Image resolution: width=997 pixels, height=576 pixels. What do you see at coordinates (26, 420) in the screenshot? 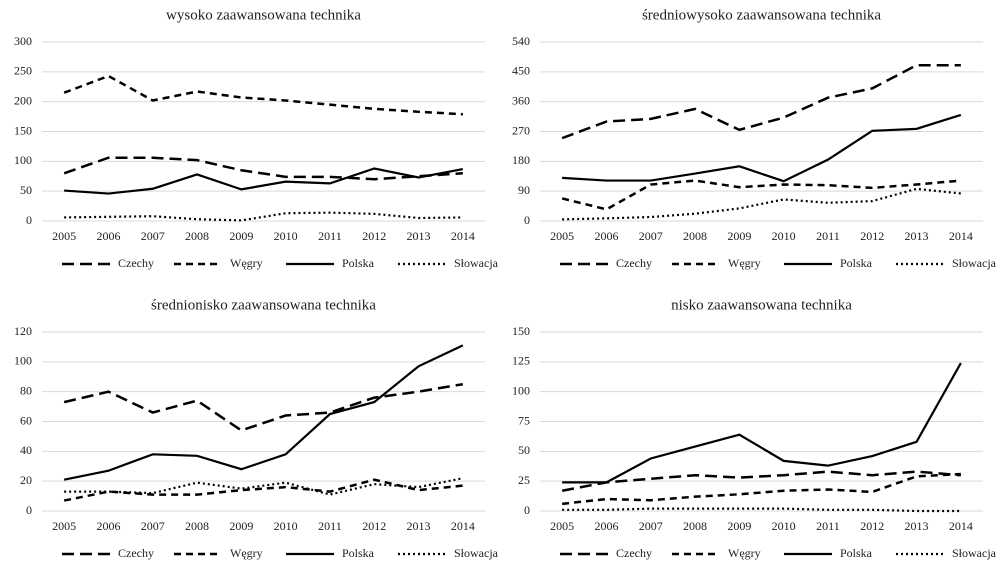
I see `y-tick-label: 60` at bounding box center [26, 420].